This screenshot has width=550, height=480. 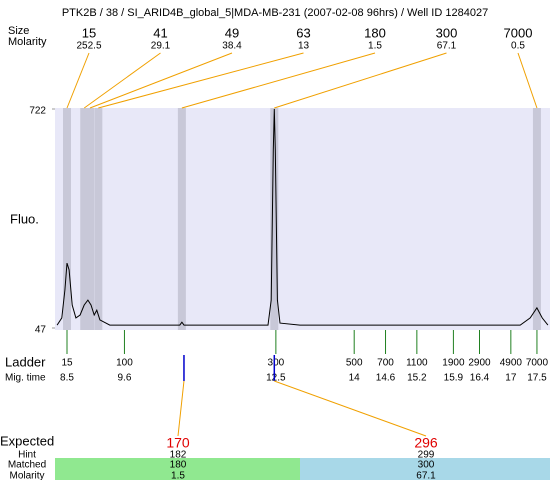 What do you see at coordinates (18, 31) in the screenshot?
I see `row-label: Size` at bounding box center [18, 31].